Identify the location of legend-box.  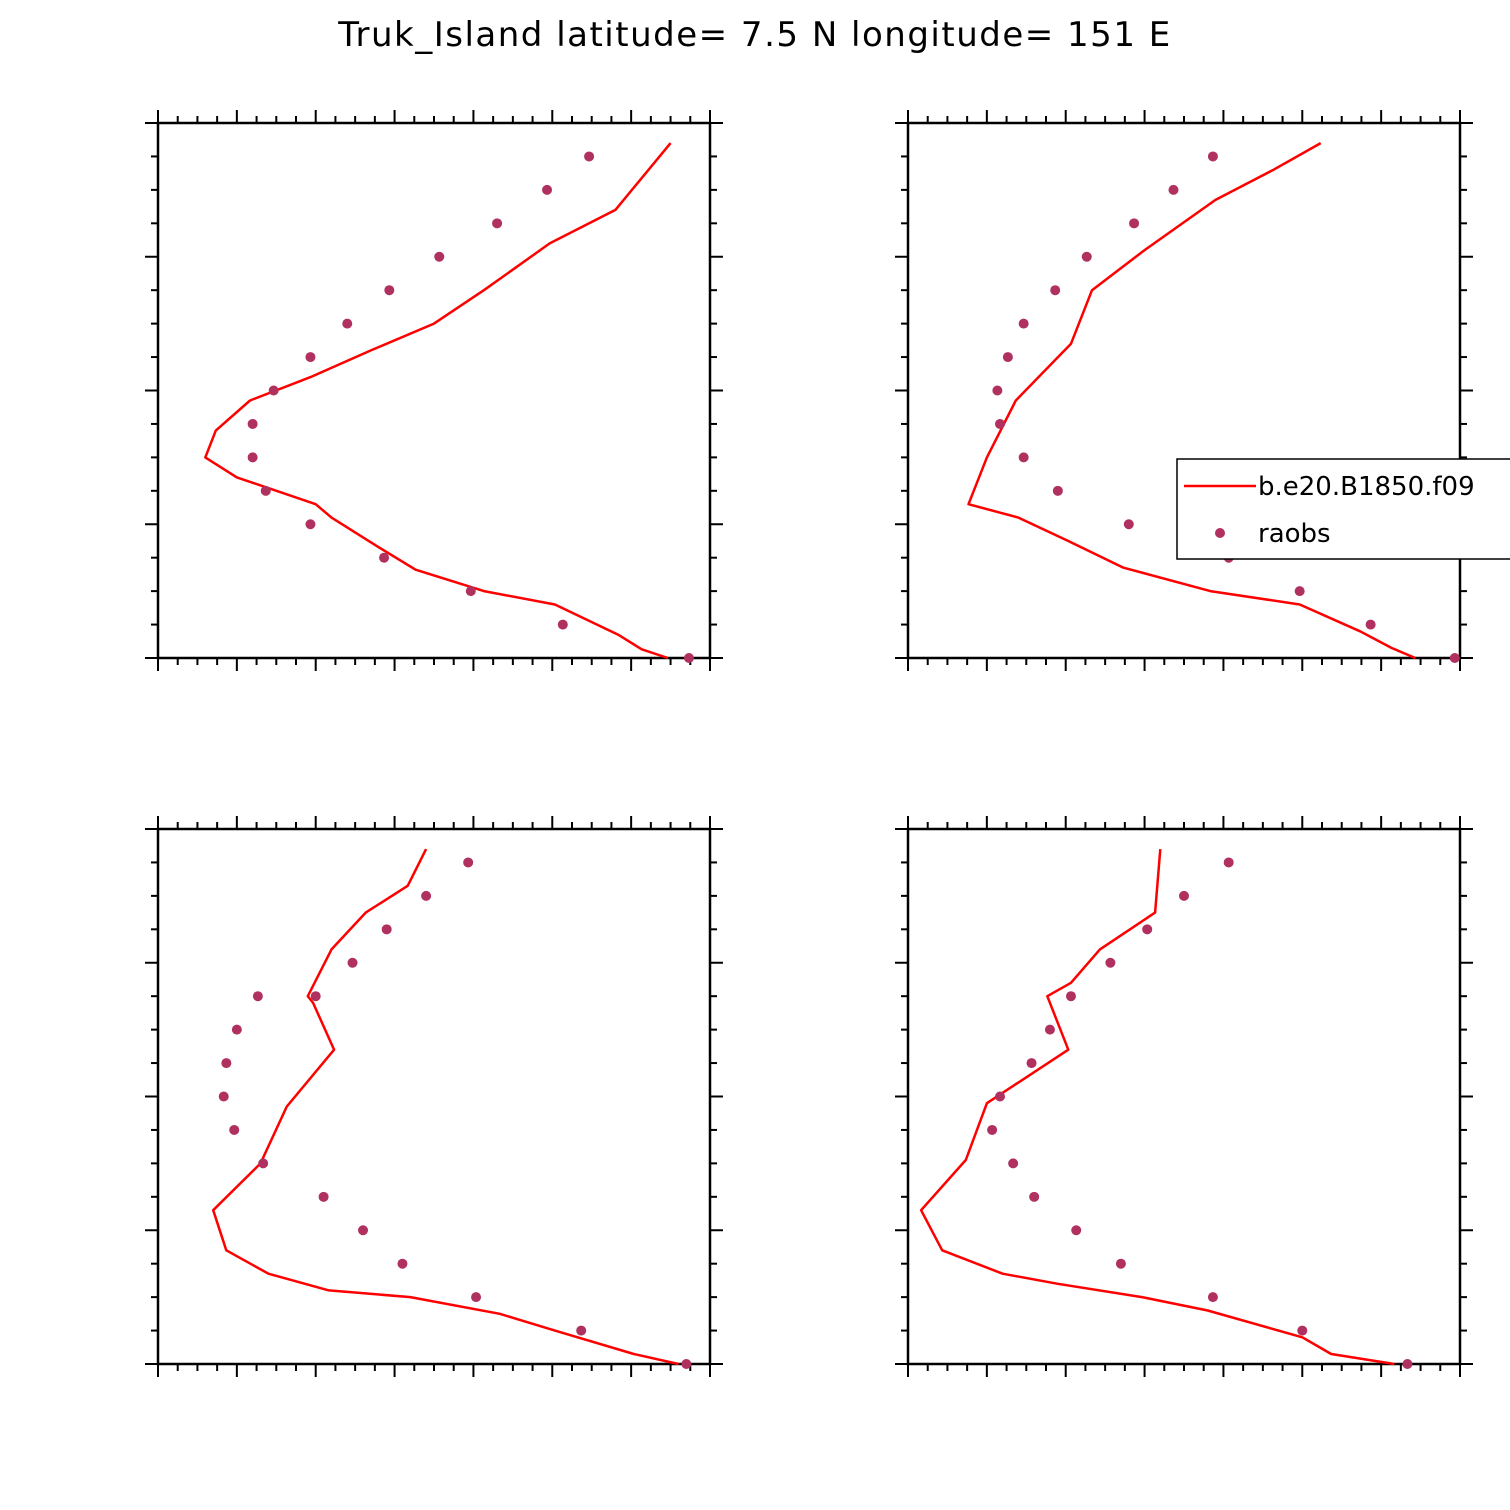
(1343, 509).